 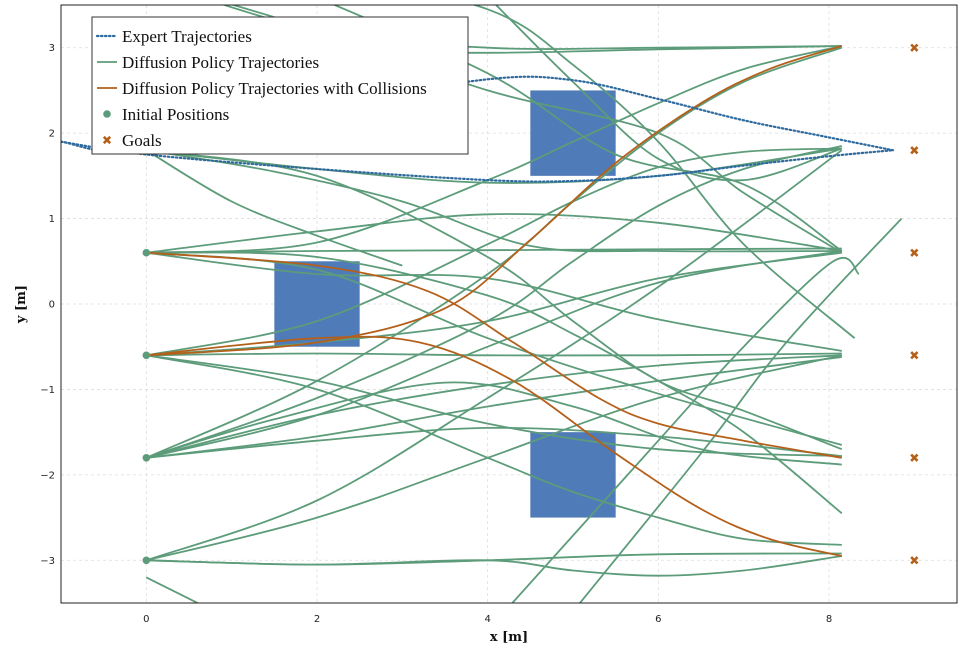 What do you see at coordinates (47, 390) in the screenshot?
I see `y-tick-label: −1` at bounding box center [47, 390].